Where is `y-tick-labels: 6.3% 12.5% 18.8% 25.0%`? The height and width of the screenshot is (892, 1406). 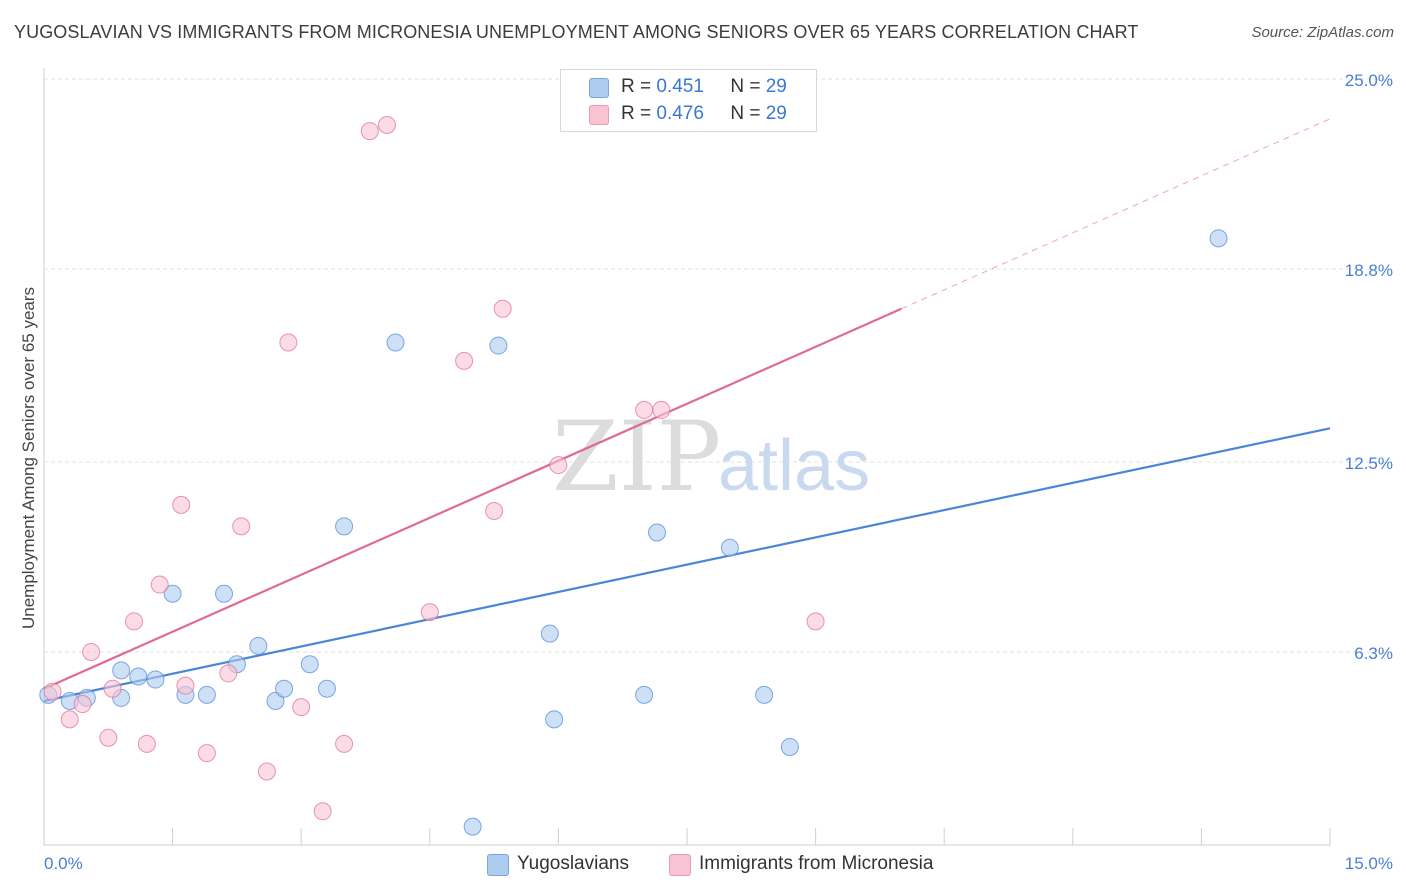 y-tick-labels: 6.3% 12.5% 18.8% 25.0% is located at coordinates (1369, 367).